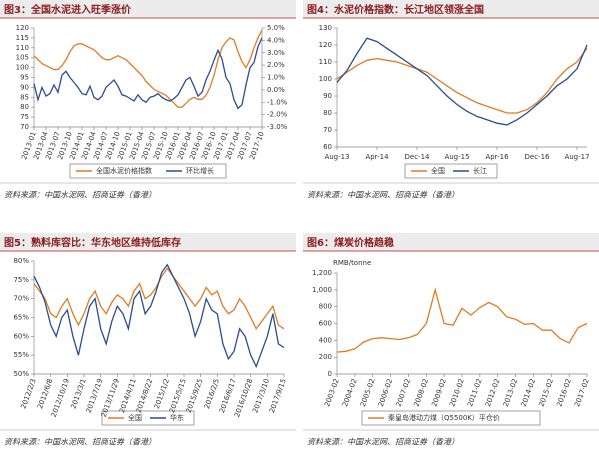 The height and width of the screenshot is (456, 599). I want to click on y-tick-label: 1,000, so click(322, 290).